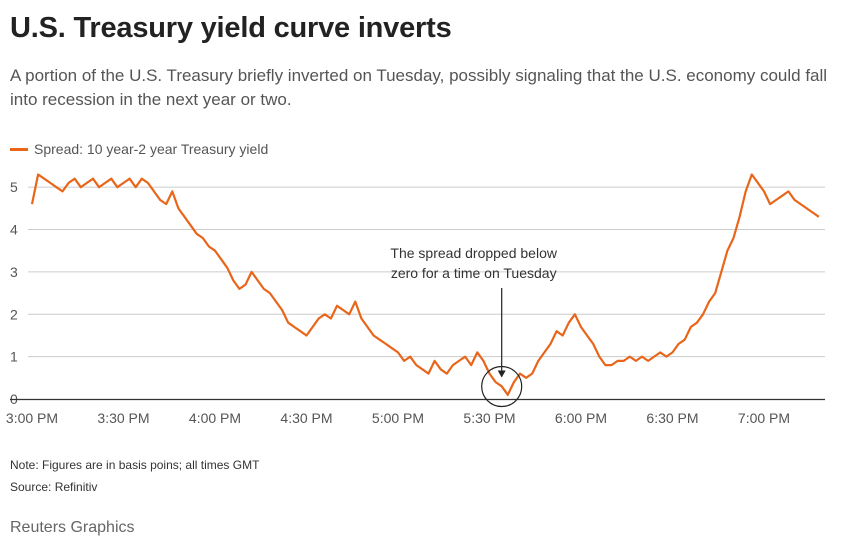 Image resolution: width=859 pixels, height=550 pixels. Describe the element at coordinates (14, 230) in the screenshot. I see `y-tick-label: 4` at that location.